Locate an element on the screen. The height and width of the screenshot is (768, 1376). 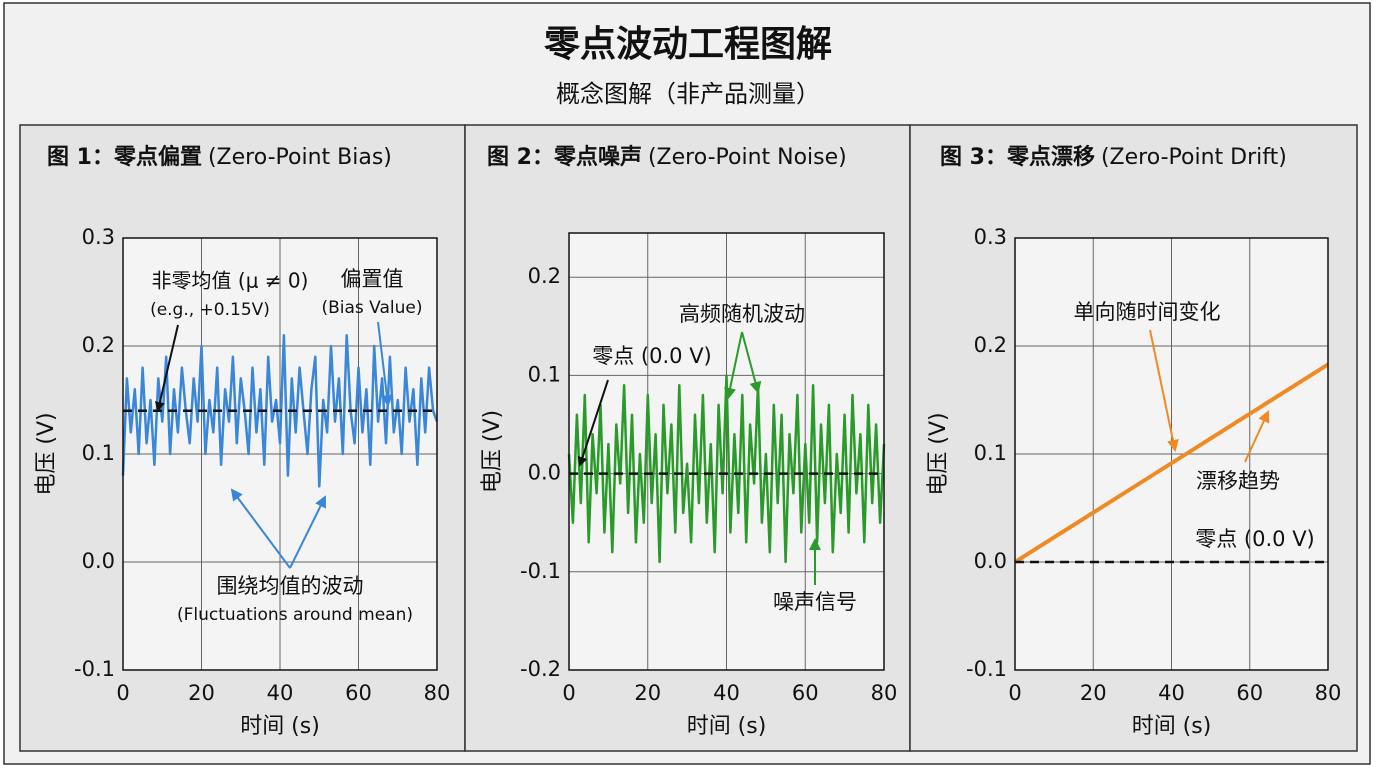
annotation: (Bias Value) is located at coordinates (371, 308).